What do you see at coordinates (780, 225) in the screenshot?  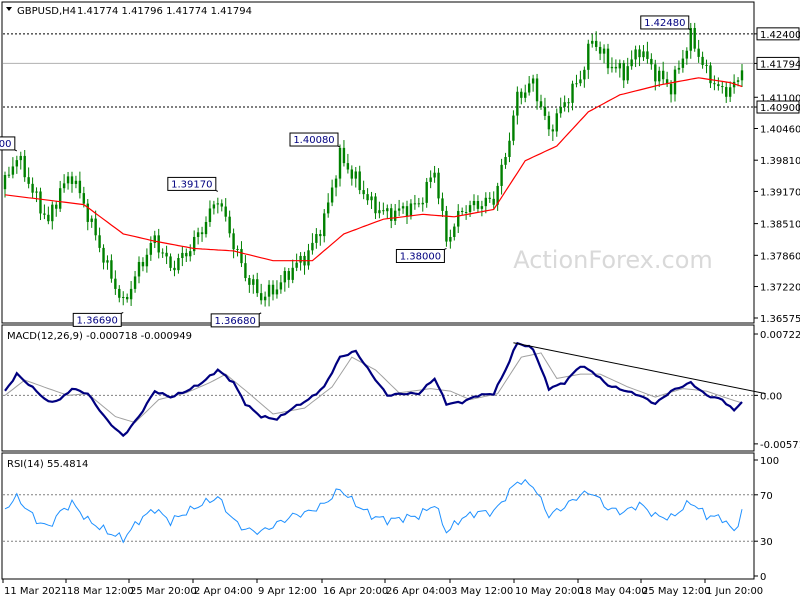 I see `price-axis-label: 1.38510` at bounding box center [780, 225].